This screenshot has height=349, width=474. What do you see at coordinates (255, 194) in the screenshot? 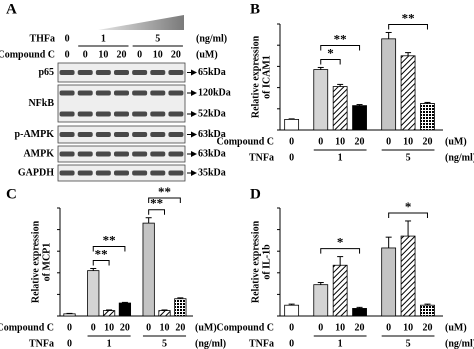
I see `panel-label: D` at bounding box center [255, 194].